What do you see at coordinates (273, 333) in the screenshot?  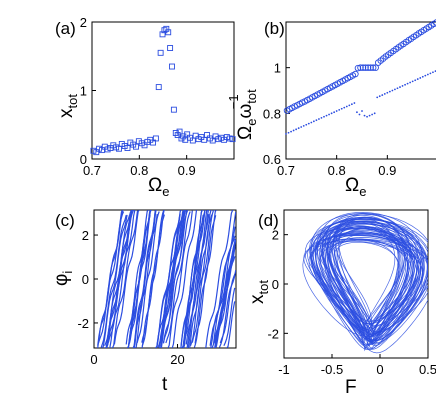 I see `panel-d-ytick-label: -2` at bounding box center [273, 333].